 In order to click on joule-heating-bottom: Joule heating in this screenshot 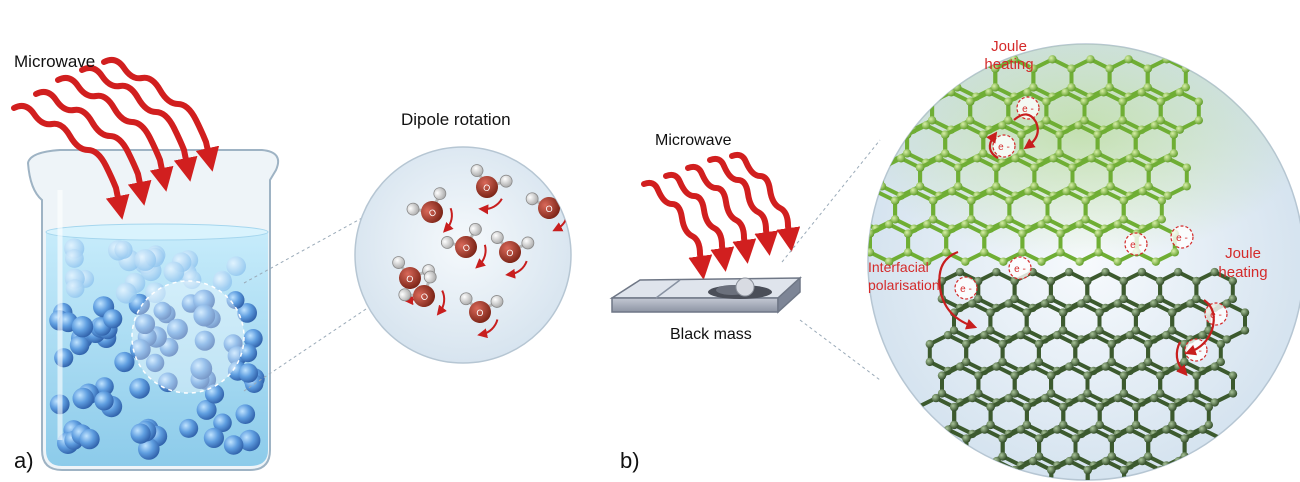, I will do `click(1243, 263)`.